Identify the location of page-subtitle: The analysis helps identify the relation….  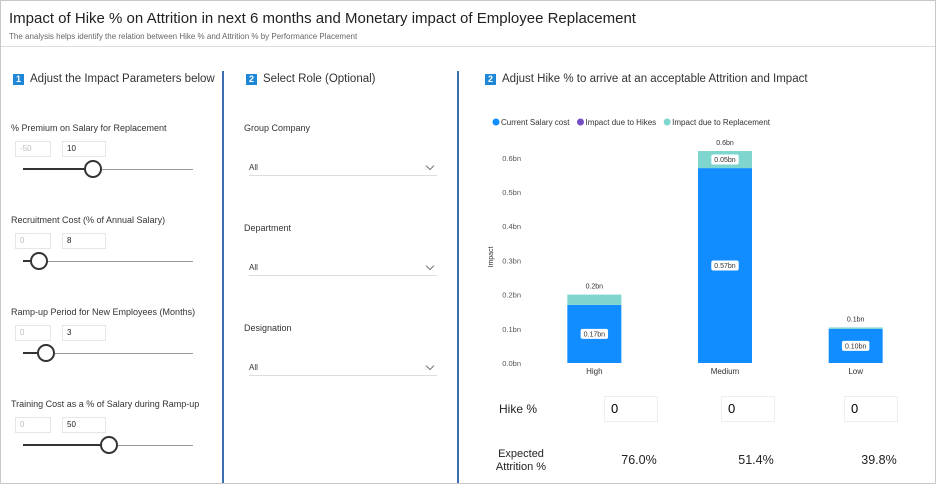
(183, 36).